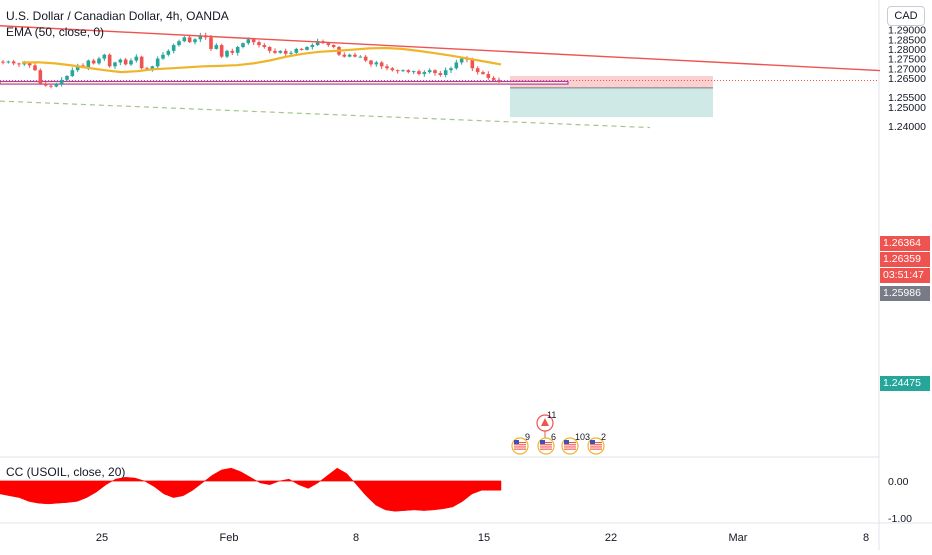  What do you see at coordinates (284, 82) in the screenshot?
I see `support-zone` at bounding box center [284, 82].